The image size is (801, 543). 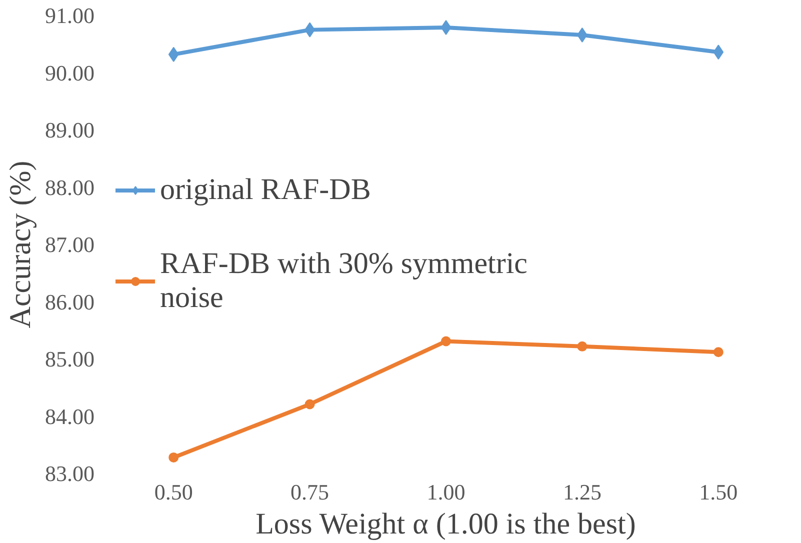 What do you see at coordinates (69, 416) in the screenshot?
I see `y-tick-label: 84.00` at bounding box center [69, 416].